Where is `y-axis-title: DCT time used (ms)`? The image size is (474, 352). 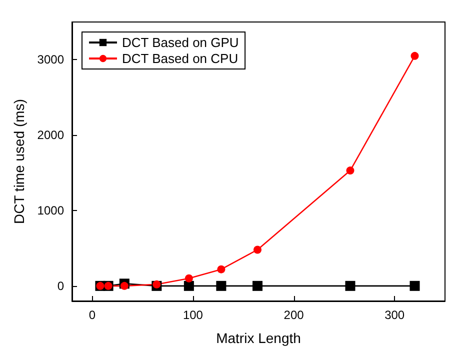
y-axis-title: DCT time used (ms) is located at coordinates (19, 161).